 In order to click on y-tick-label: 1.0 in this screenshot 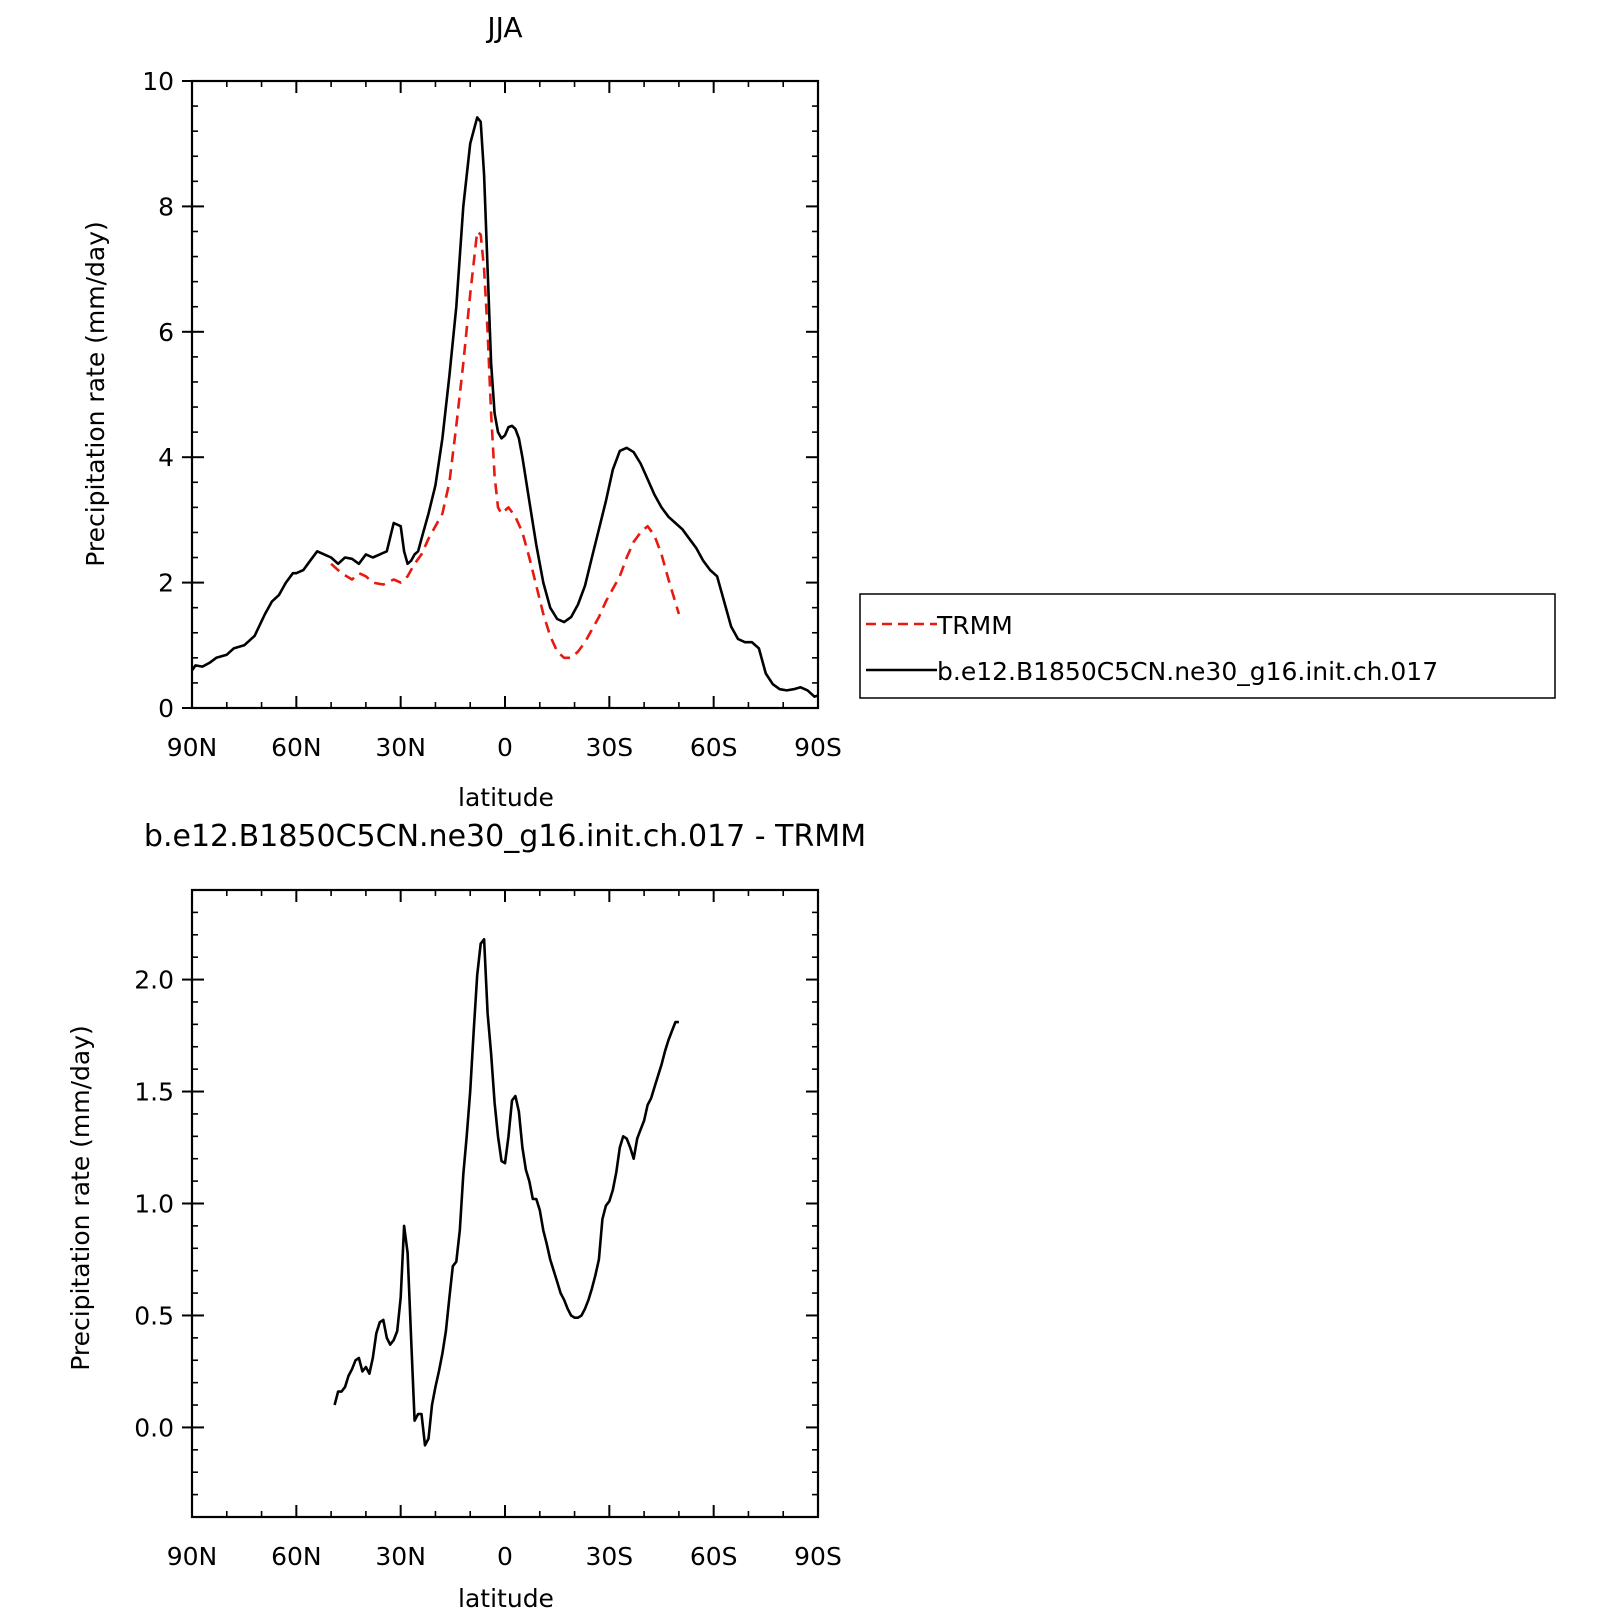, I will do `click(154, 1204)`.